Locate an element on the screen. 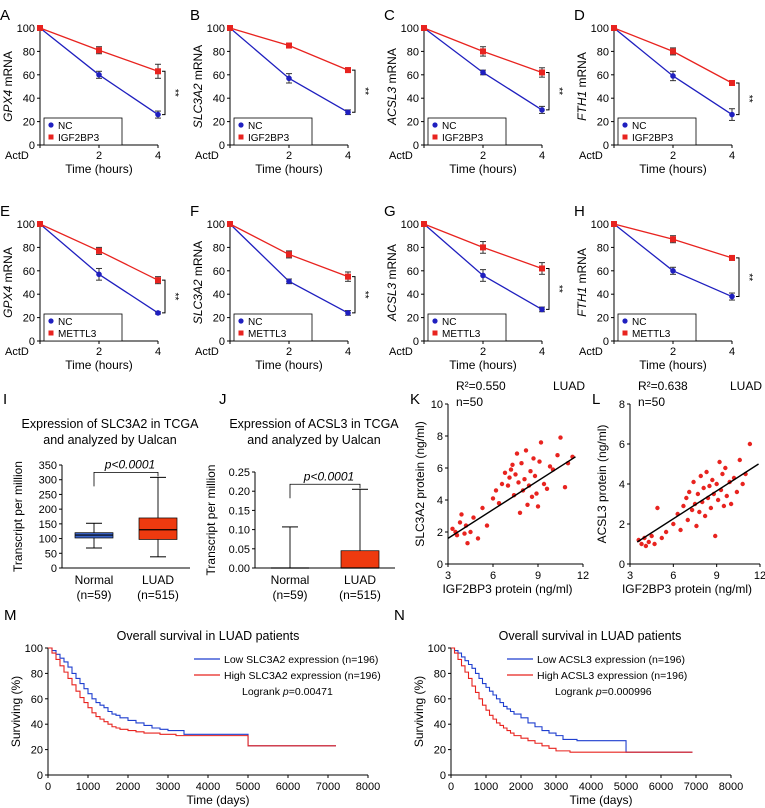  series-IGF2BP3 is located at coordinates (673, 55).